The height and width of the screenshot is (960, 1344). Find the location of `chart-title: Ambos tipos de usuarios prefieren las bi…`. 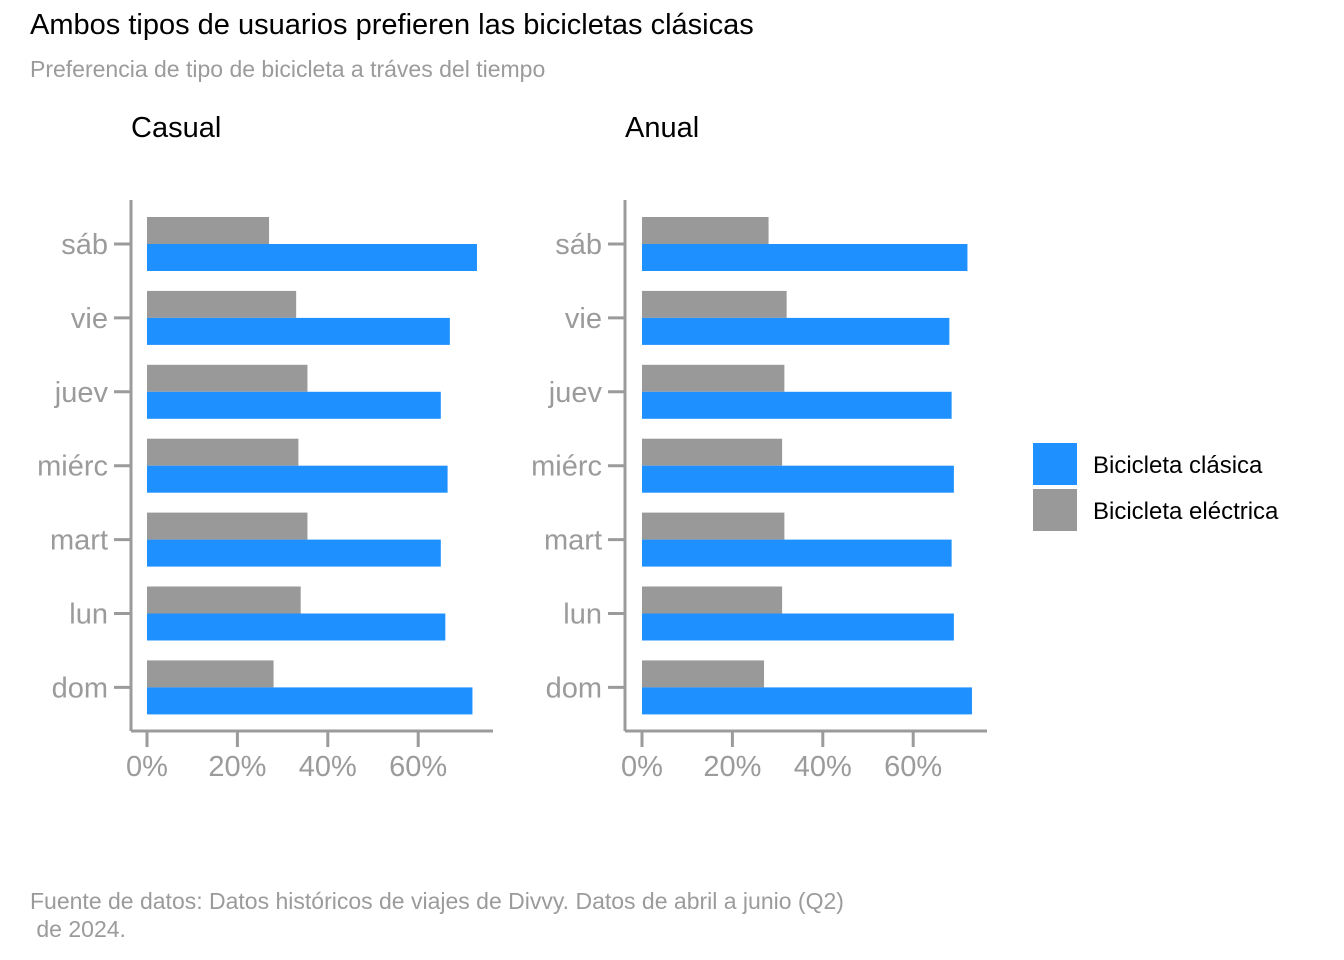

chart-title: Ambos tipos de usuarios prefieren las bi… is located at coordinates (392, 25).